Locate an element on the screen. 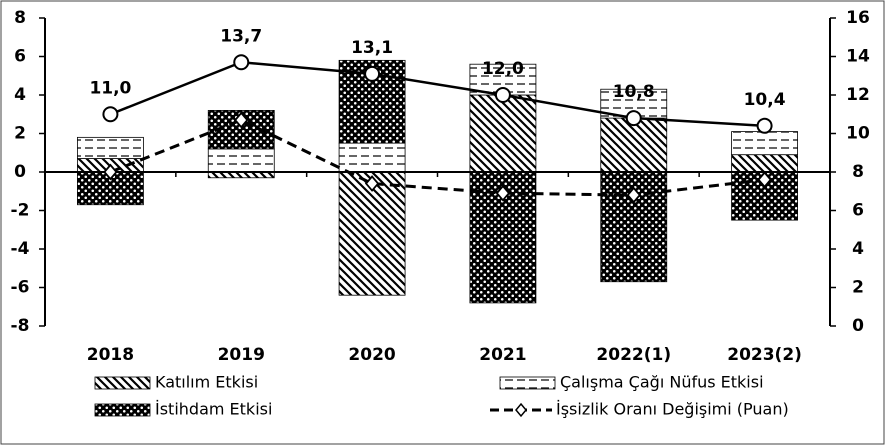 The width and height of the screenshot is (885, 445). y2-tick-label: 8 is located at coordinates (858, 172).